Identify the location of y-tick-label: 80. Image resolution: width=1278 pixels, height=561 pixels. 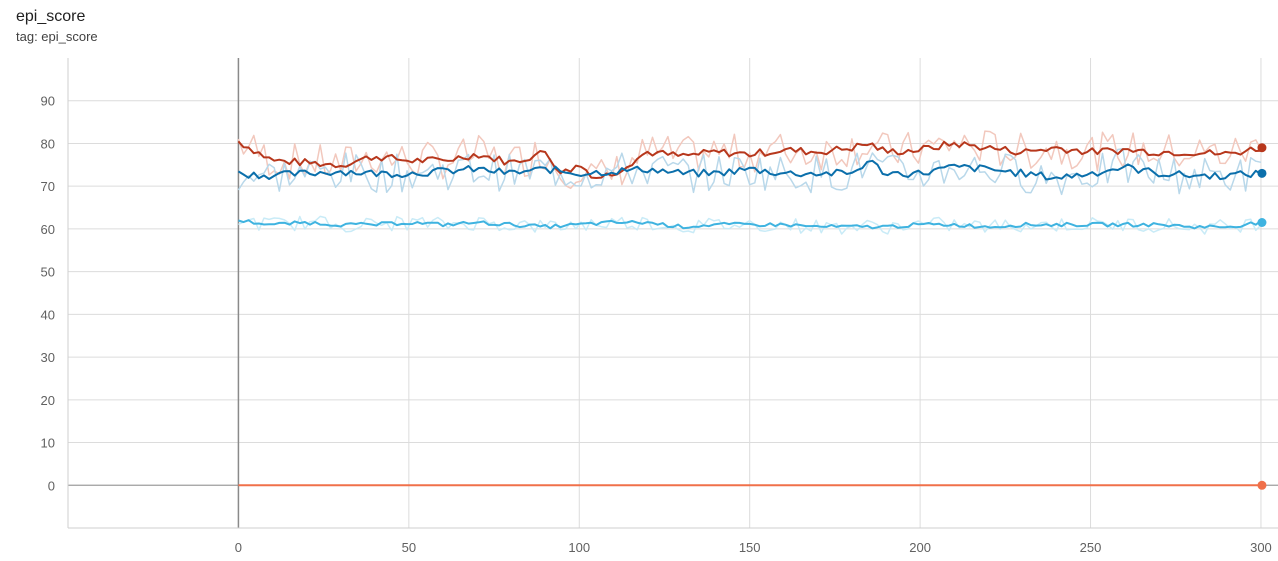
(48, 143).